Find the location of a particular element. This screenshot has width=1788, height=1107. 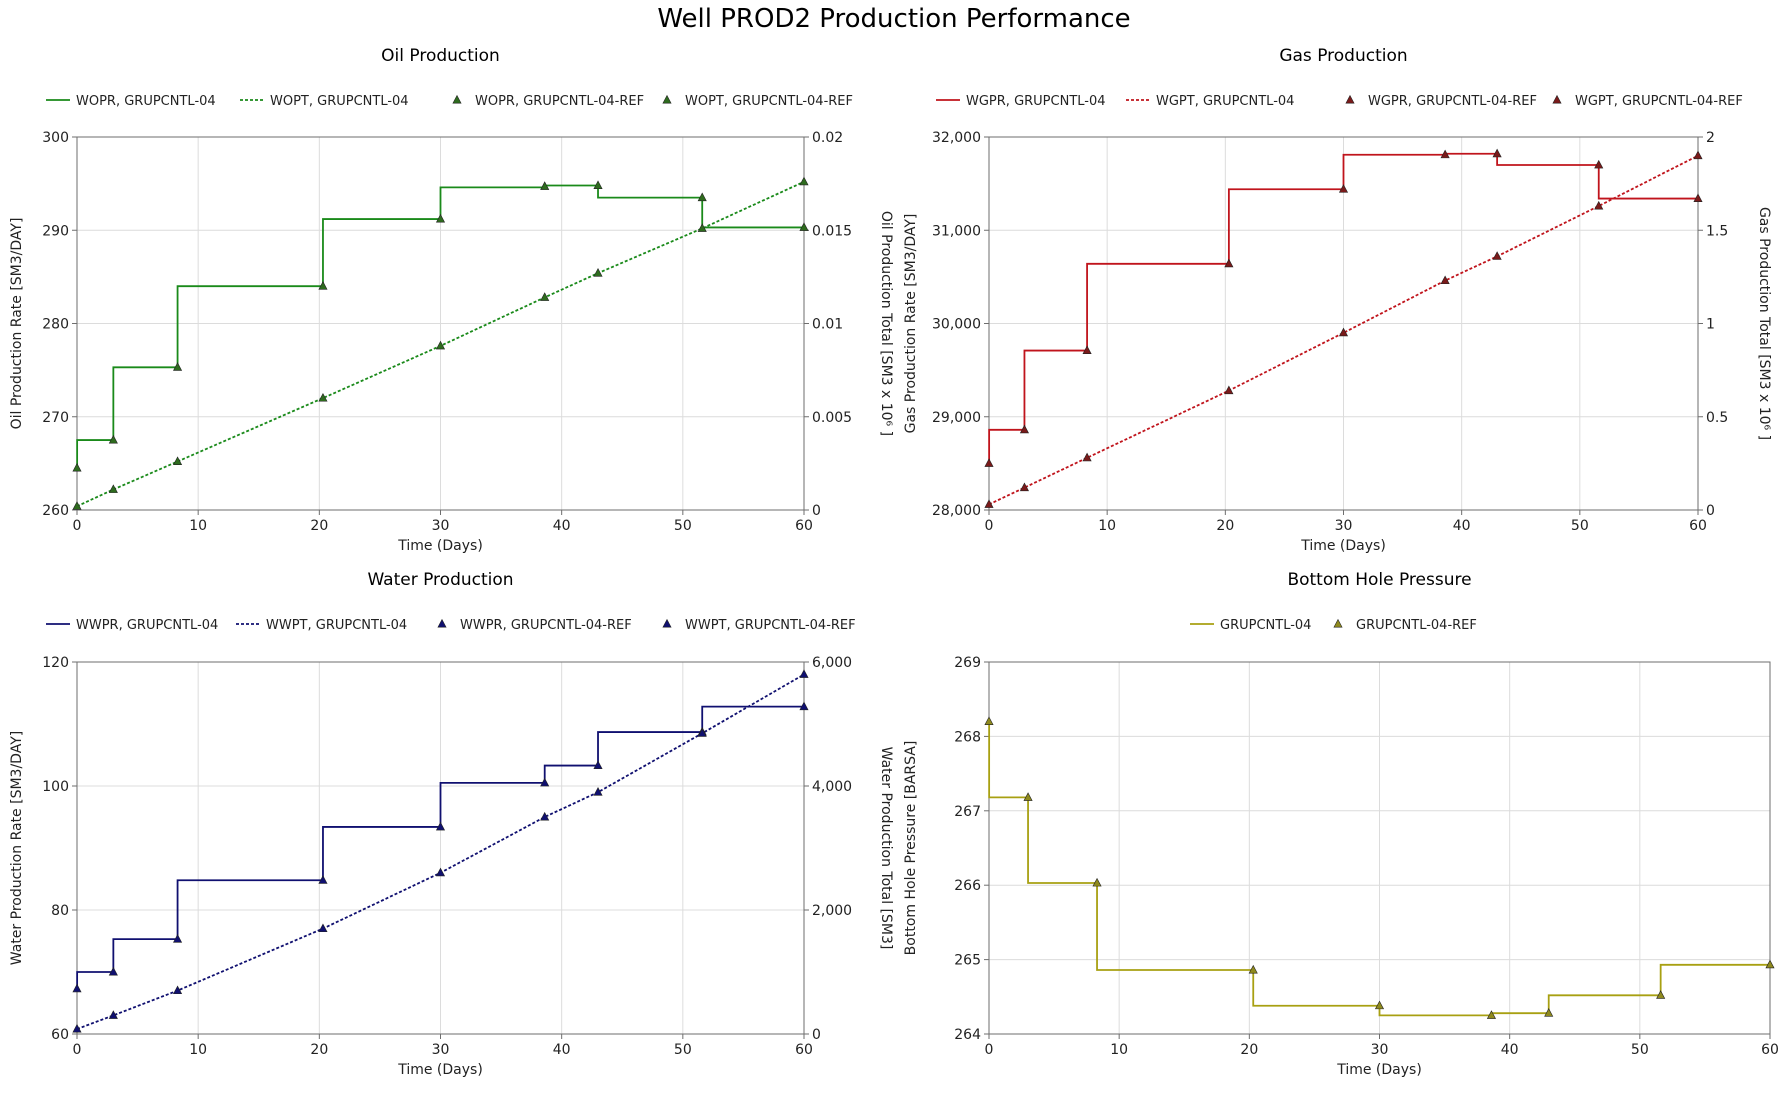

y2-axis-label: Gas Production Total [SM3 x 10⁶ ] is located at coordinates (1764, 323).